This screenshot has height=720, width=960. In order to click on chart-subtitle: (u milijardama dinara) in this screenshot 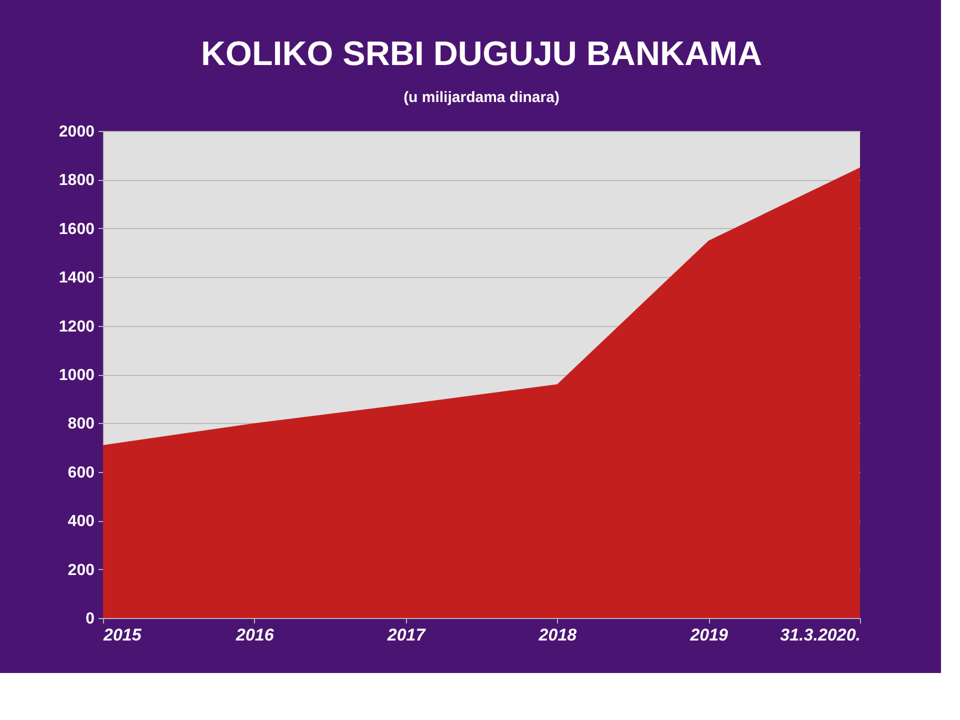, I will do `click(482, 97)`.